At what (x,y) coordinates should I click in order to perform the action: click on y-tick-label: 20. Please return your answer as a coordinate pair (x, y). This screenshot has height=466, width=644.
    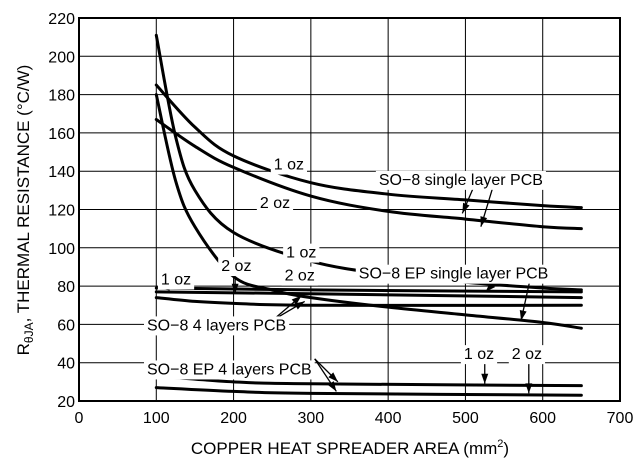
    Looking at the image, I should click on (66, 402).